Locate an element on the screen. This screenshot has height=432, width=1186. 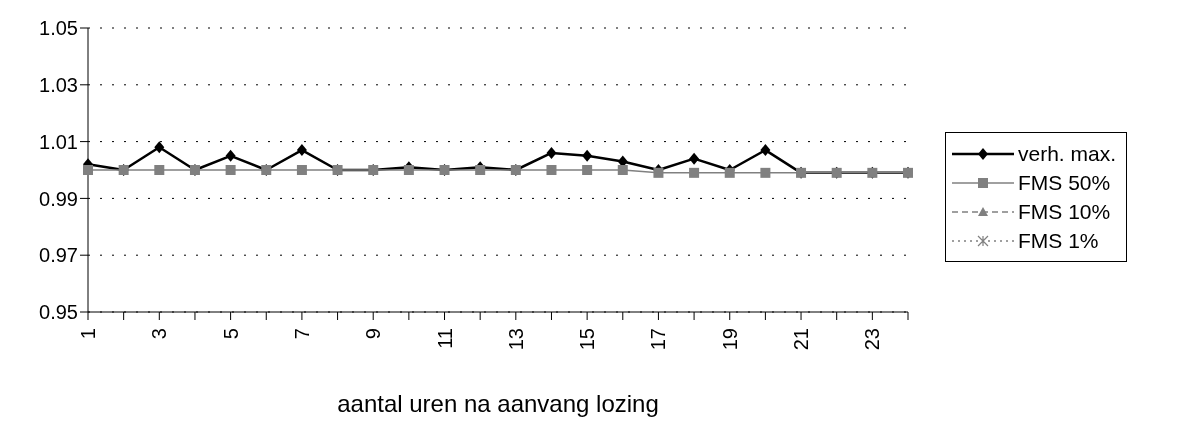
legend-label: FMS 1% is located at coordinates (1058, 240).